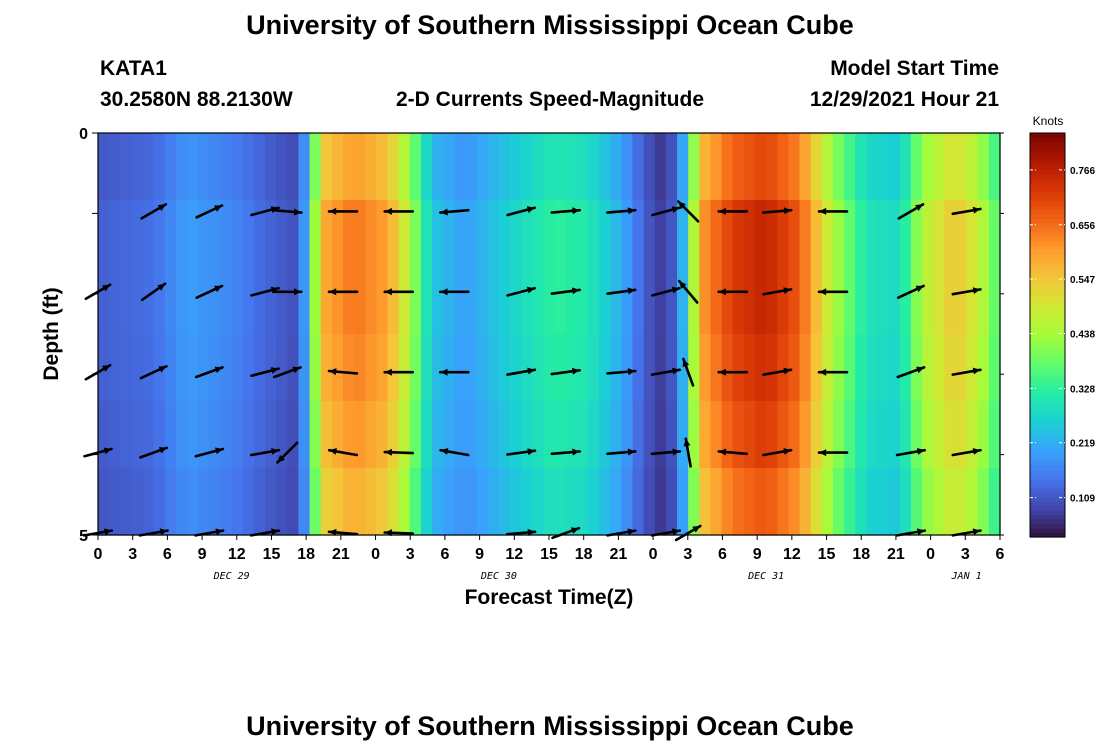 The height and width of the screenshot is (750, 1100). I want to click on colorbar-ticks: 0.109 0.219 0.328 0.438 0.547 0.656 0.766, so click(1062, 335).